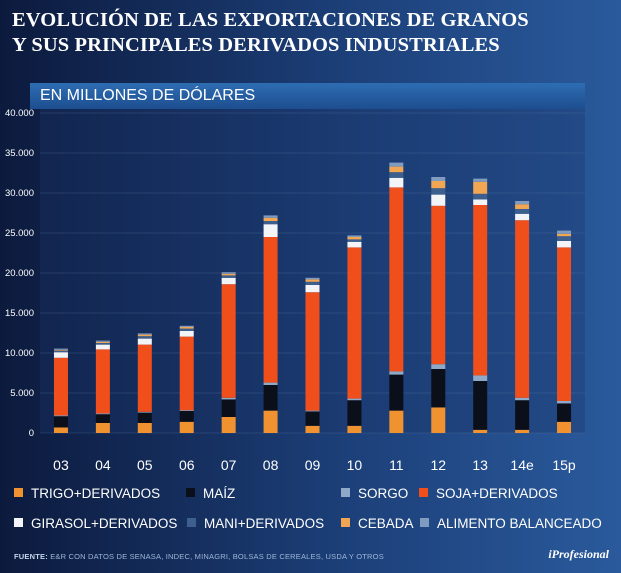 The height and width of the screenshot is (573, 621). Describe the element at coordinates (219, 493) in the screenshot. I see `legend-label: MAÍZ` at that location.